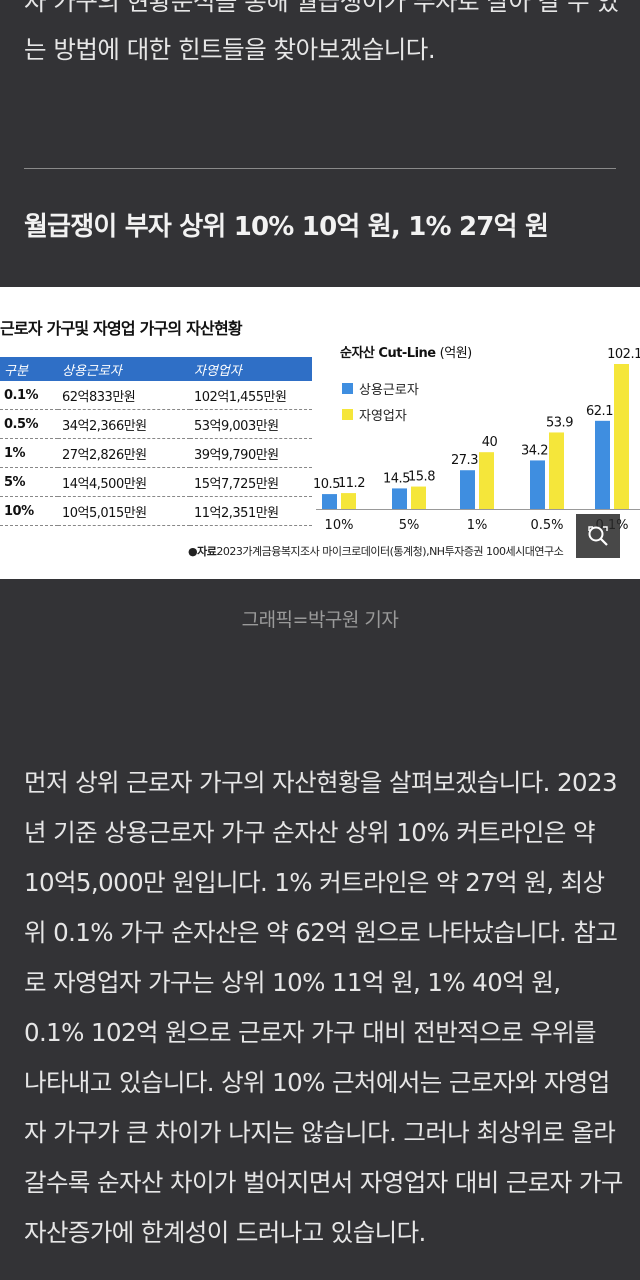 This screenshot has width=640, height=1280. What do you see at coordinates (599, 411) in the screenshot?
I see `data-label: 62.1` at bounding box center [599, 411].